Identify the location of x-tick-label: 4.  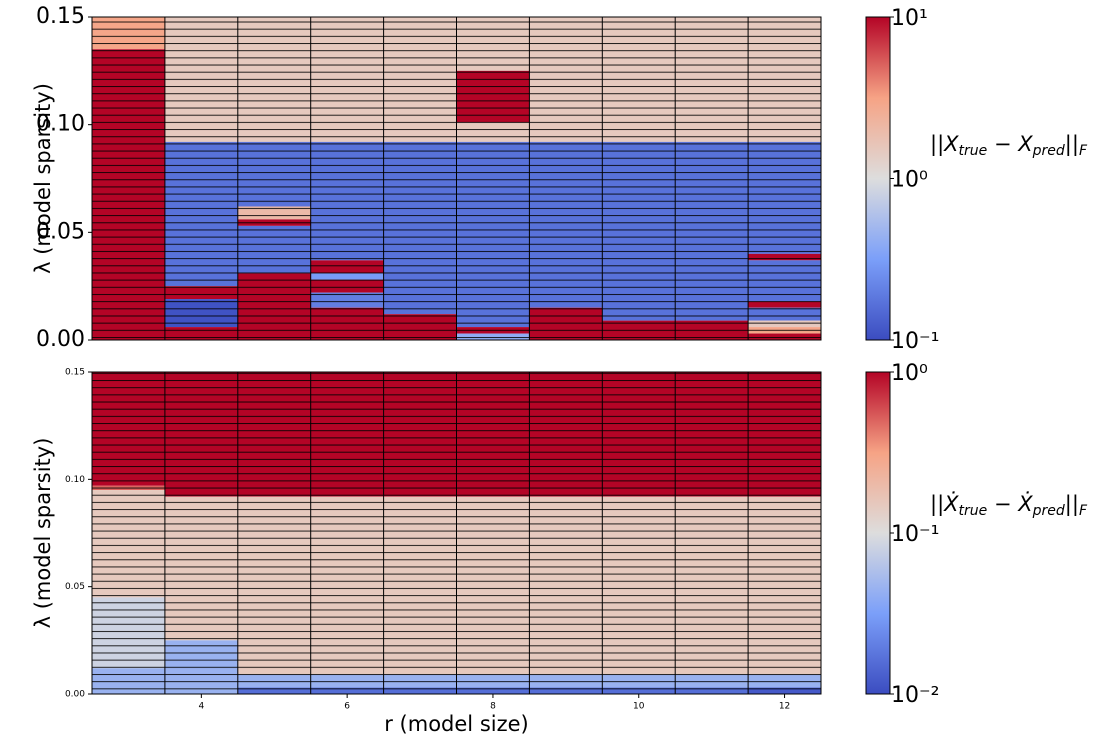
(201, 707).